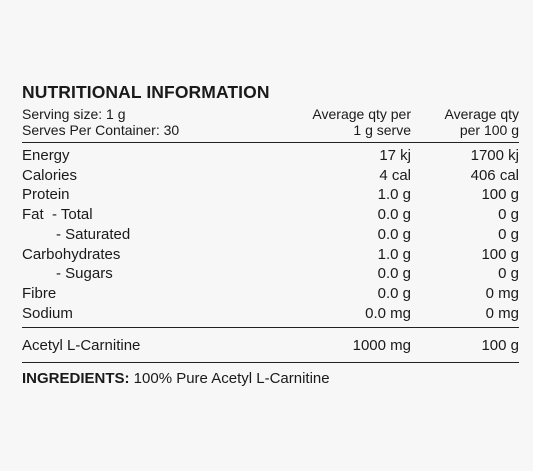 The height and width of the screenshot is (471, 533). I want to click on nutrient-label: - Sugars, so click(84, 274).